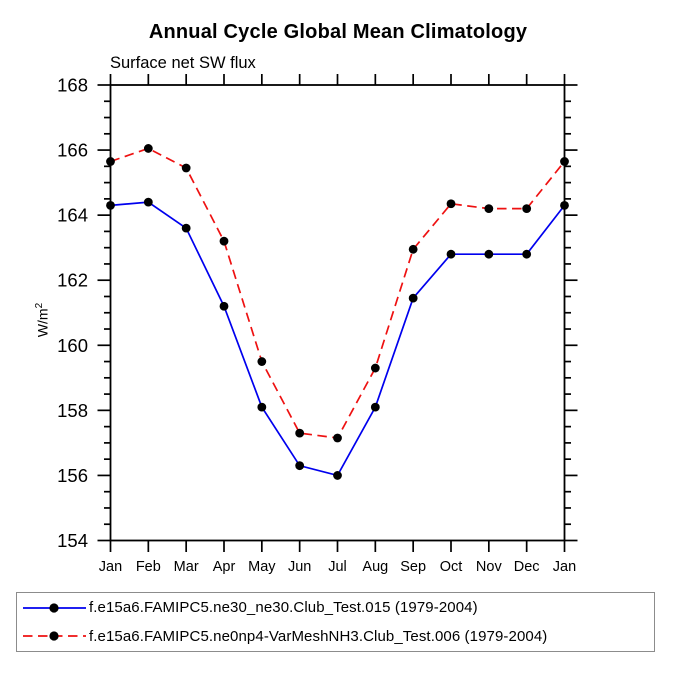  I want to click on x-axis-tick-label: Mar, so click(186, 567).